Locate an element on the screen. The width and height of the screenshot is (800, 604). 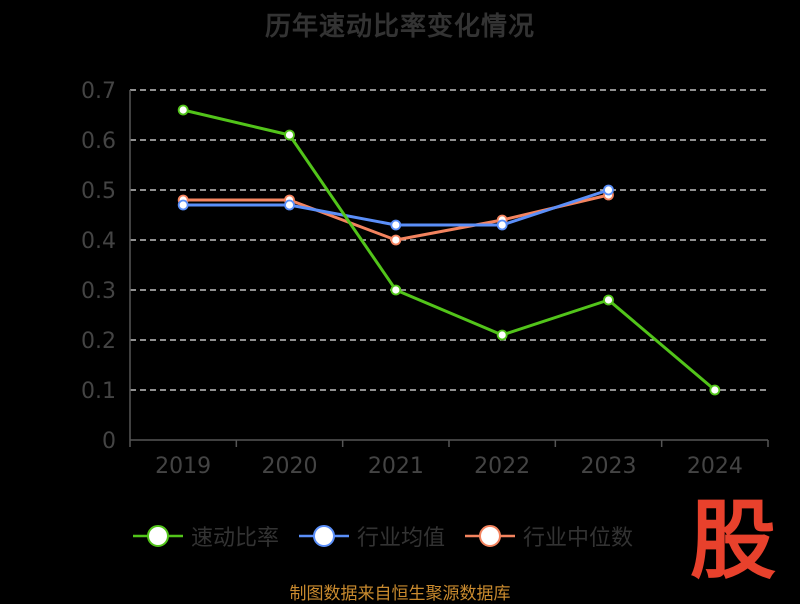
y-tick-label: 0.7 is located at coordinates (98, 91).